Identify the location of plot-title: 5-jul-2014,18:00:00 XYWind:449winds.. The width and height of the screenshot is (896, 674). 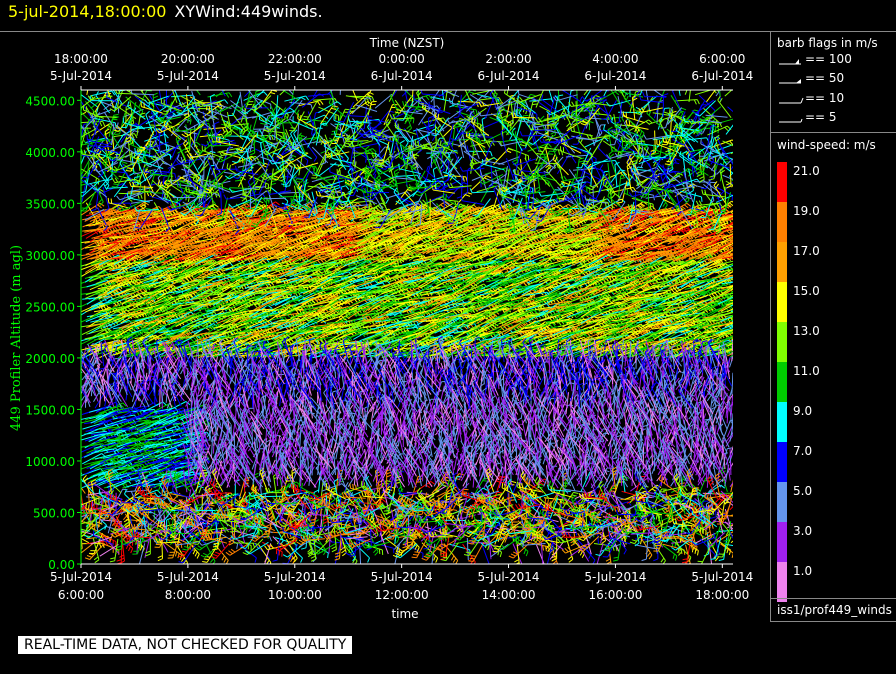
(165, 11).